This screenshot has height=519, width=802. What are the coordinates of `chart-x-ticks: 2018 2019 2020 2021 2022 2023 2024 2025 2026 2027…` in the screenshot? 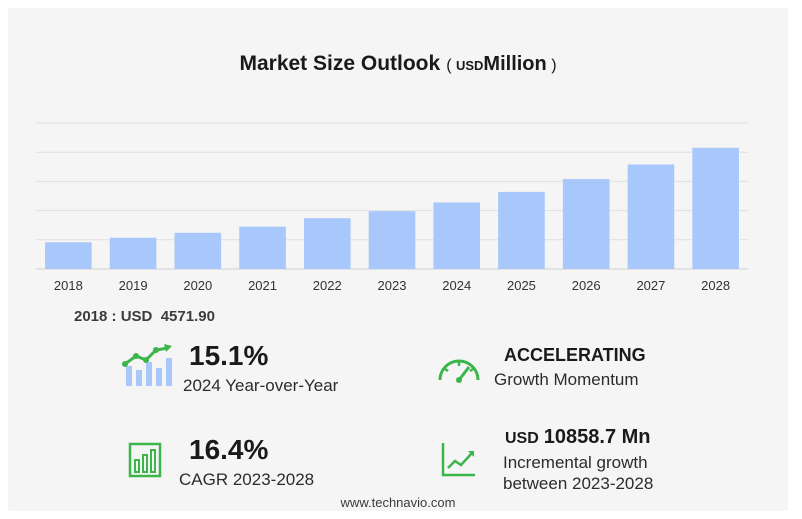 It's located at (392, 285).